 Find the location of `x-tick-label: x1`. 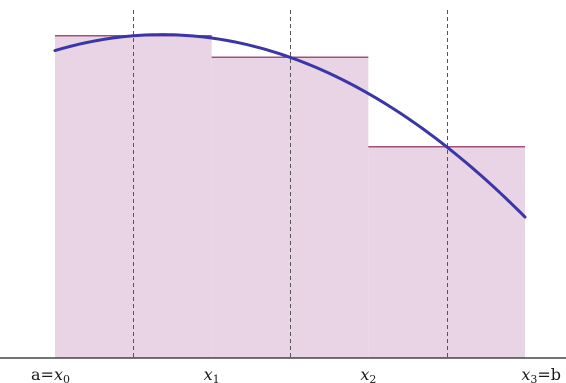

x-tick-label: x1 is located at coordinates (212, 374).